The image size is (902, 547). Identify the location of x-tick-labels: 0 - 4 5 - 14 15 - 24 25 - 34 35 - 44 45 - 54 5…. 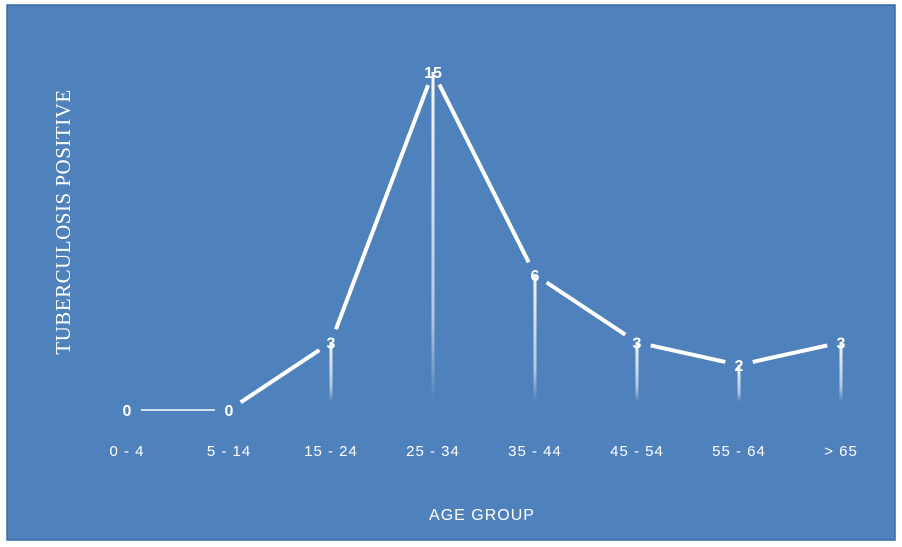
(483, 451).